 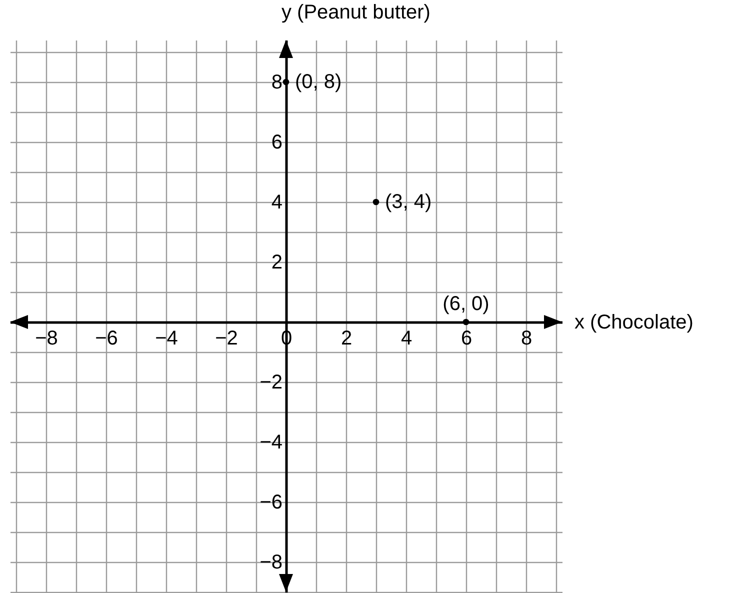 What do you see at coordinates (526, 339) in the screenshot?
I see `x-tick-label: 8` at bounding box center [526, 339].